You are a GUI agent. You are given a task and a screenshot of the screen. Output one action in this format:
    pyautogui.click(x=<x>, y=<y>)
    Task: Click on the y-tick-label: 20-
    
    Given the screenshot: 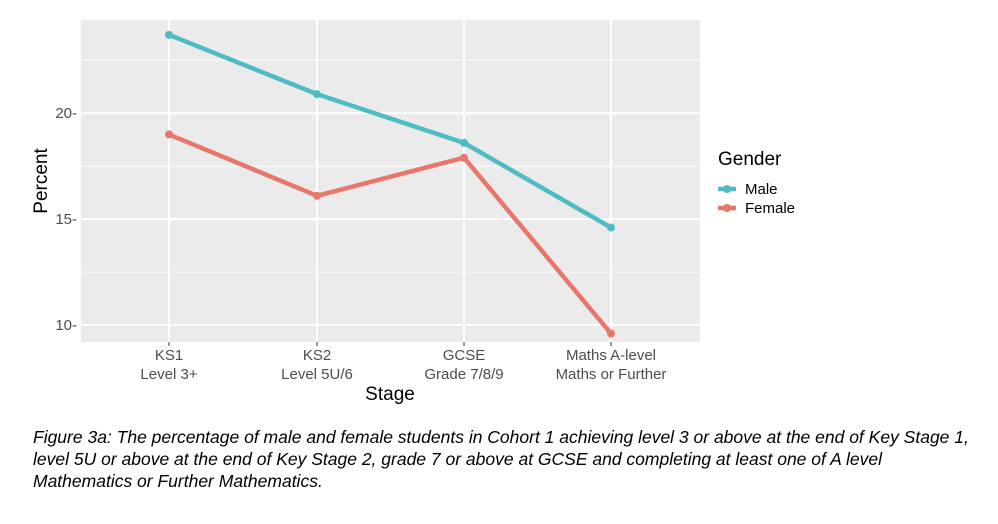 What is the action you would take?
    pyautogui.click(x=66, y=113)
    